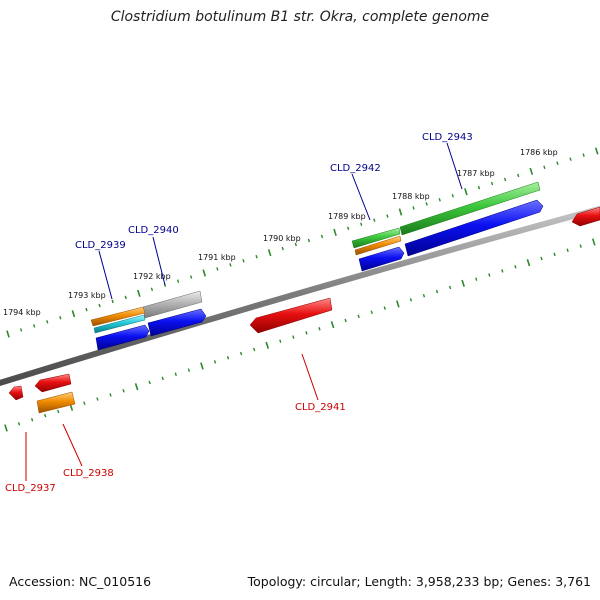  What do you see at coordinates (119, 324) in the screenshot?
I see `gene-block-cyan` at bounding box center [119, 324].